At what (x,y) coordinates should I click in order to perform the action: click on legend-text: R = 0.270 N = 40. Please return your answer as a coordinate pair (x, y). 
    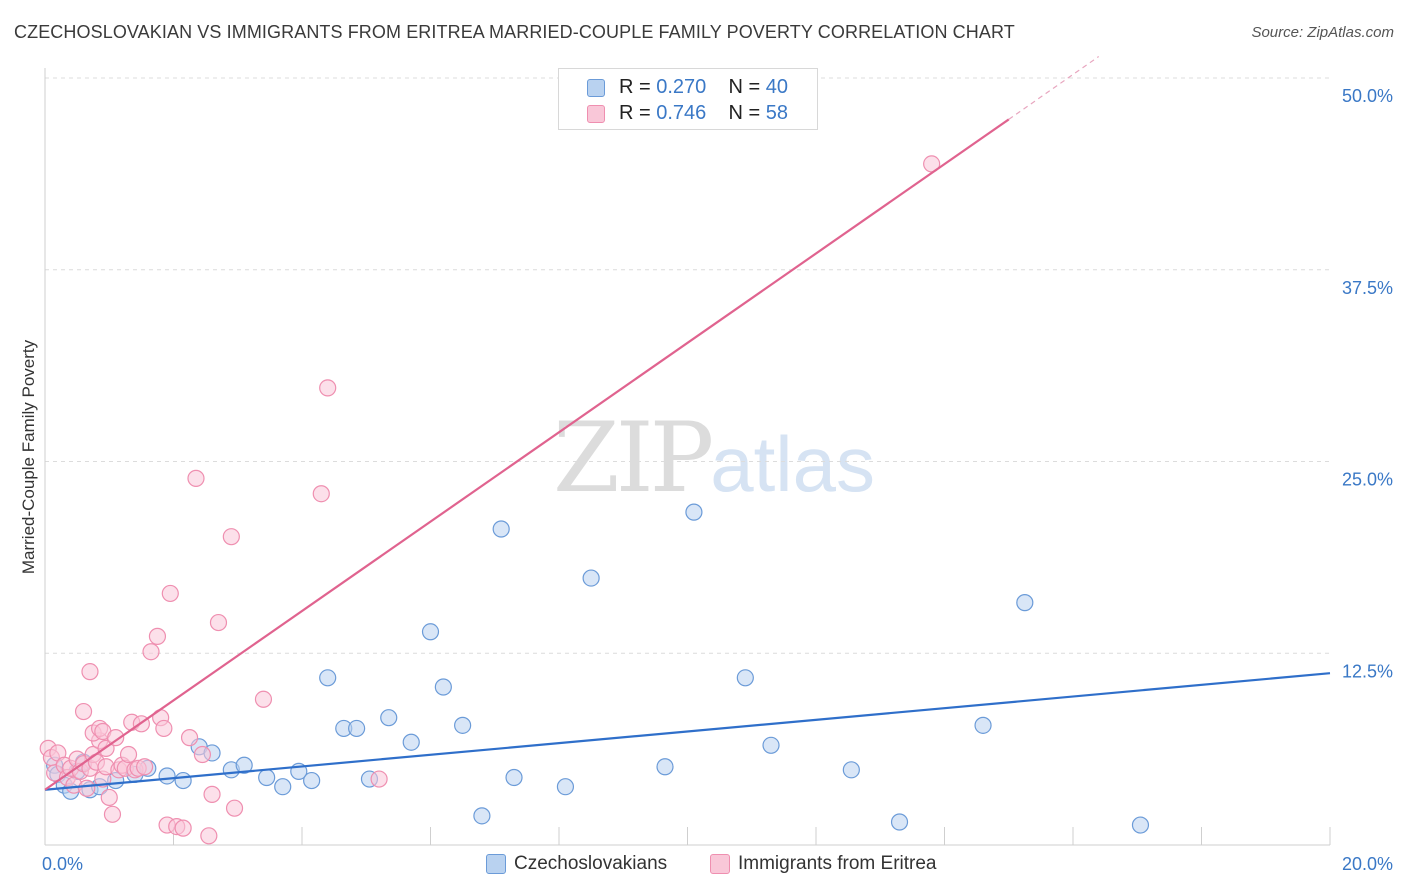
    Looking at the image, I should click on (703, 87).